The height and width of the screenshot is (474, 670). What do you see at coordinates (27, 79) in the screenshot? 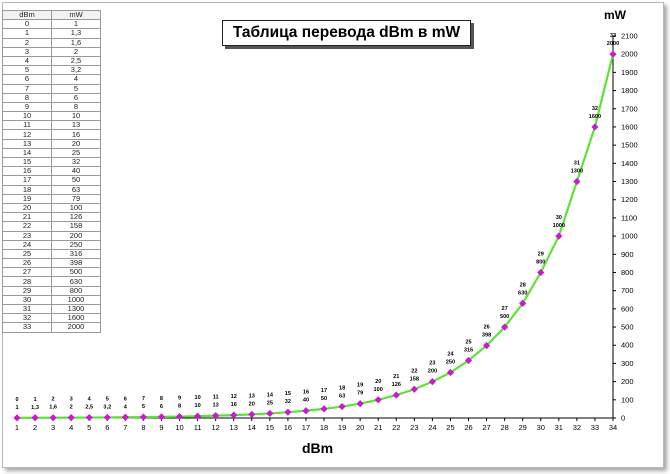
I see `table-cell-dbm: 6` at bounding box center [27, 79].